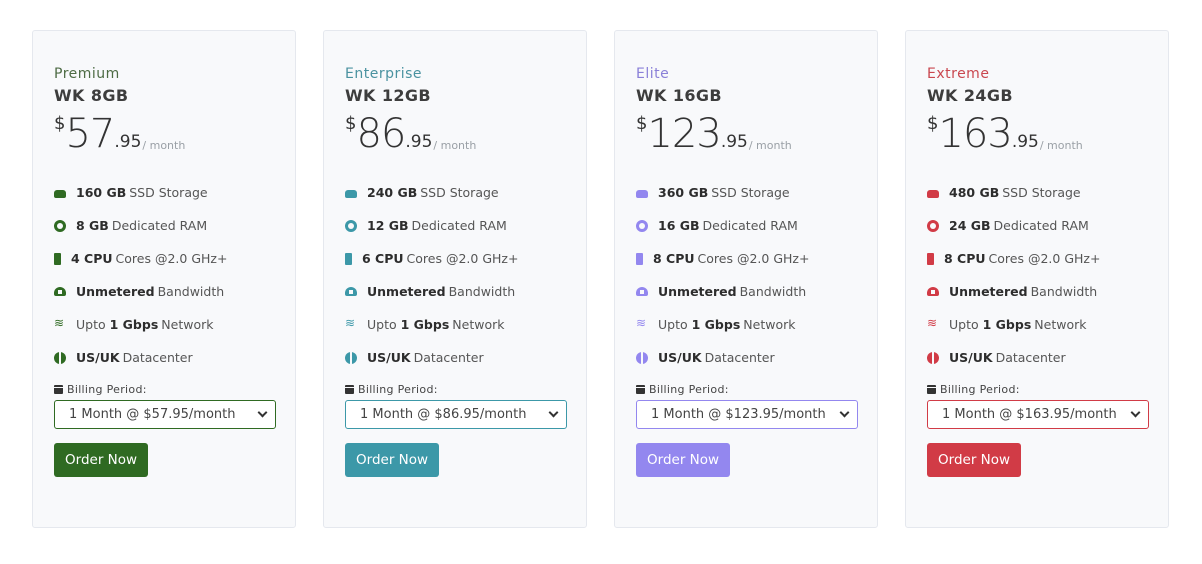  I want to click on feature-value: 6 CPU, so click(383, 258).